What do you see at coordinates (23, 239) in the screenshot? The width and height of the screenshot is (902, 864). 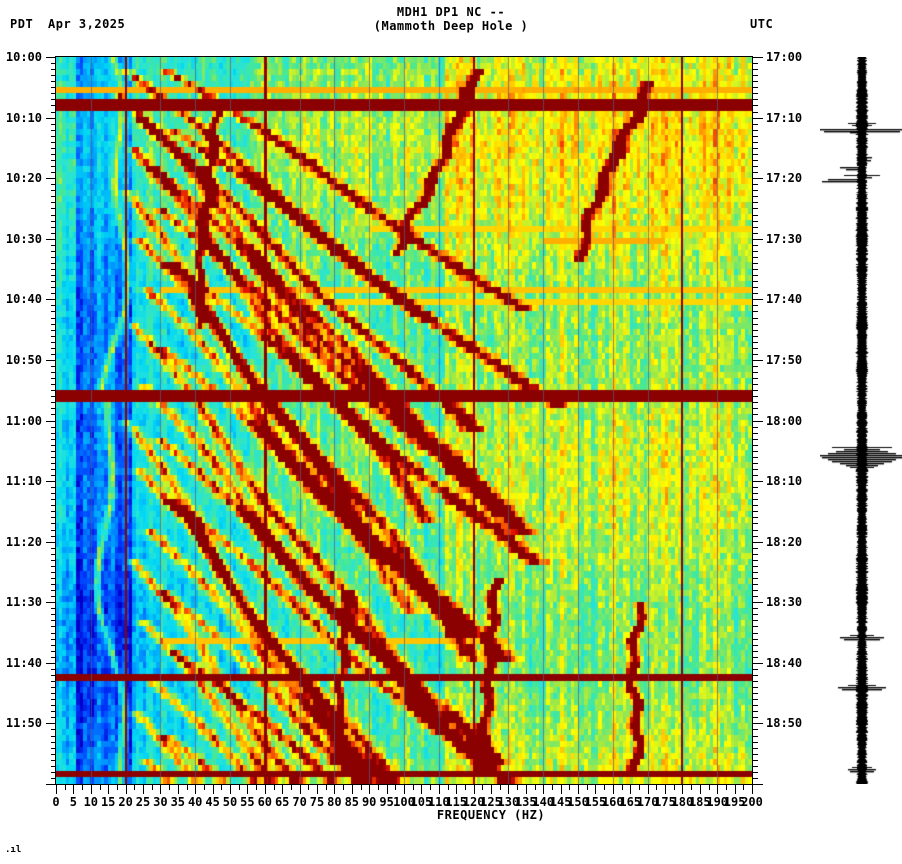 I see `y-axis-left-label: 10:30` at bounding box center [23, 239].